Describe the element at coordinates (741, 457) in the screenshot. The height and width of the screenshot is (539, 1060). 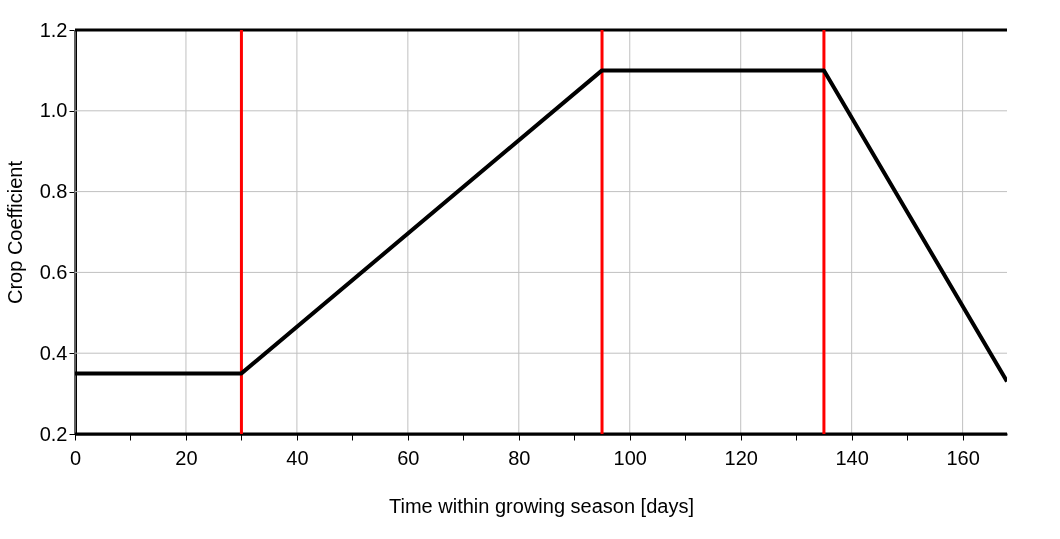
I see `x-tick-label: 120` at that location.